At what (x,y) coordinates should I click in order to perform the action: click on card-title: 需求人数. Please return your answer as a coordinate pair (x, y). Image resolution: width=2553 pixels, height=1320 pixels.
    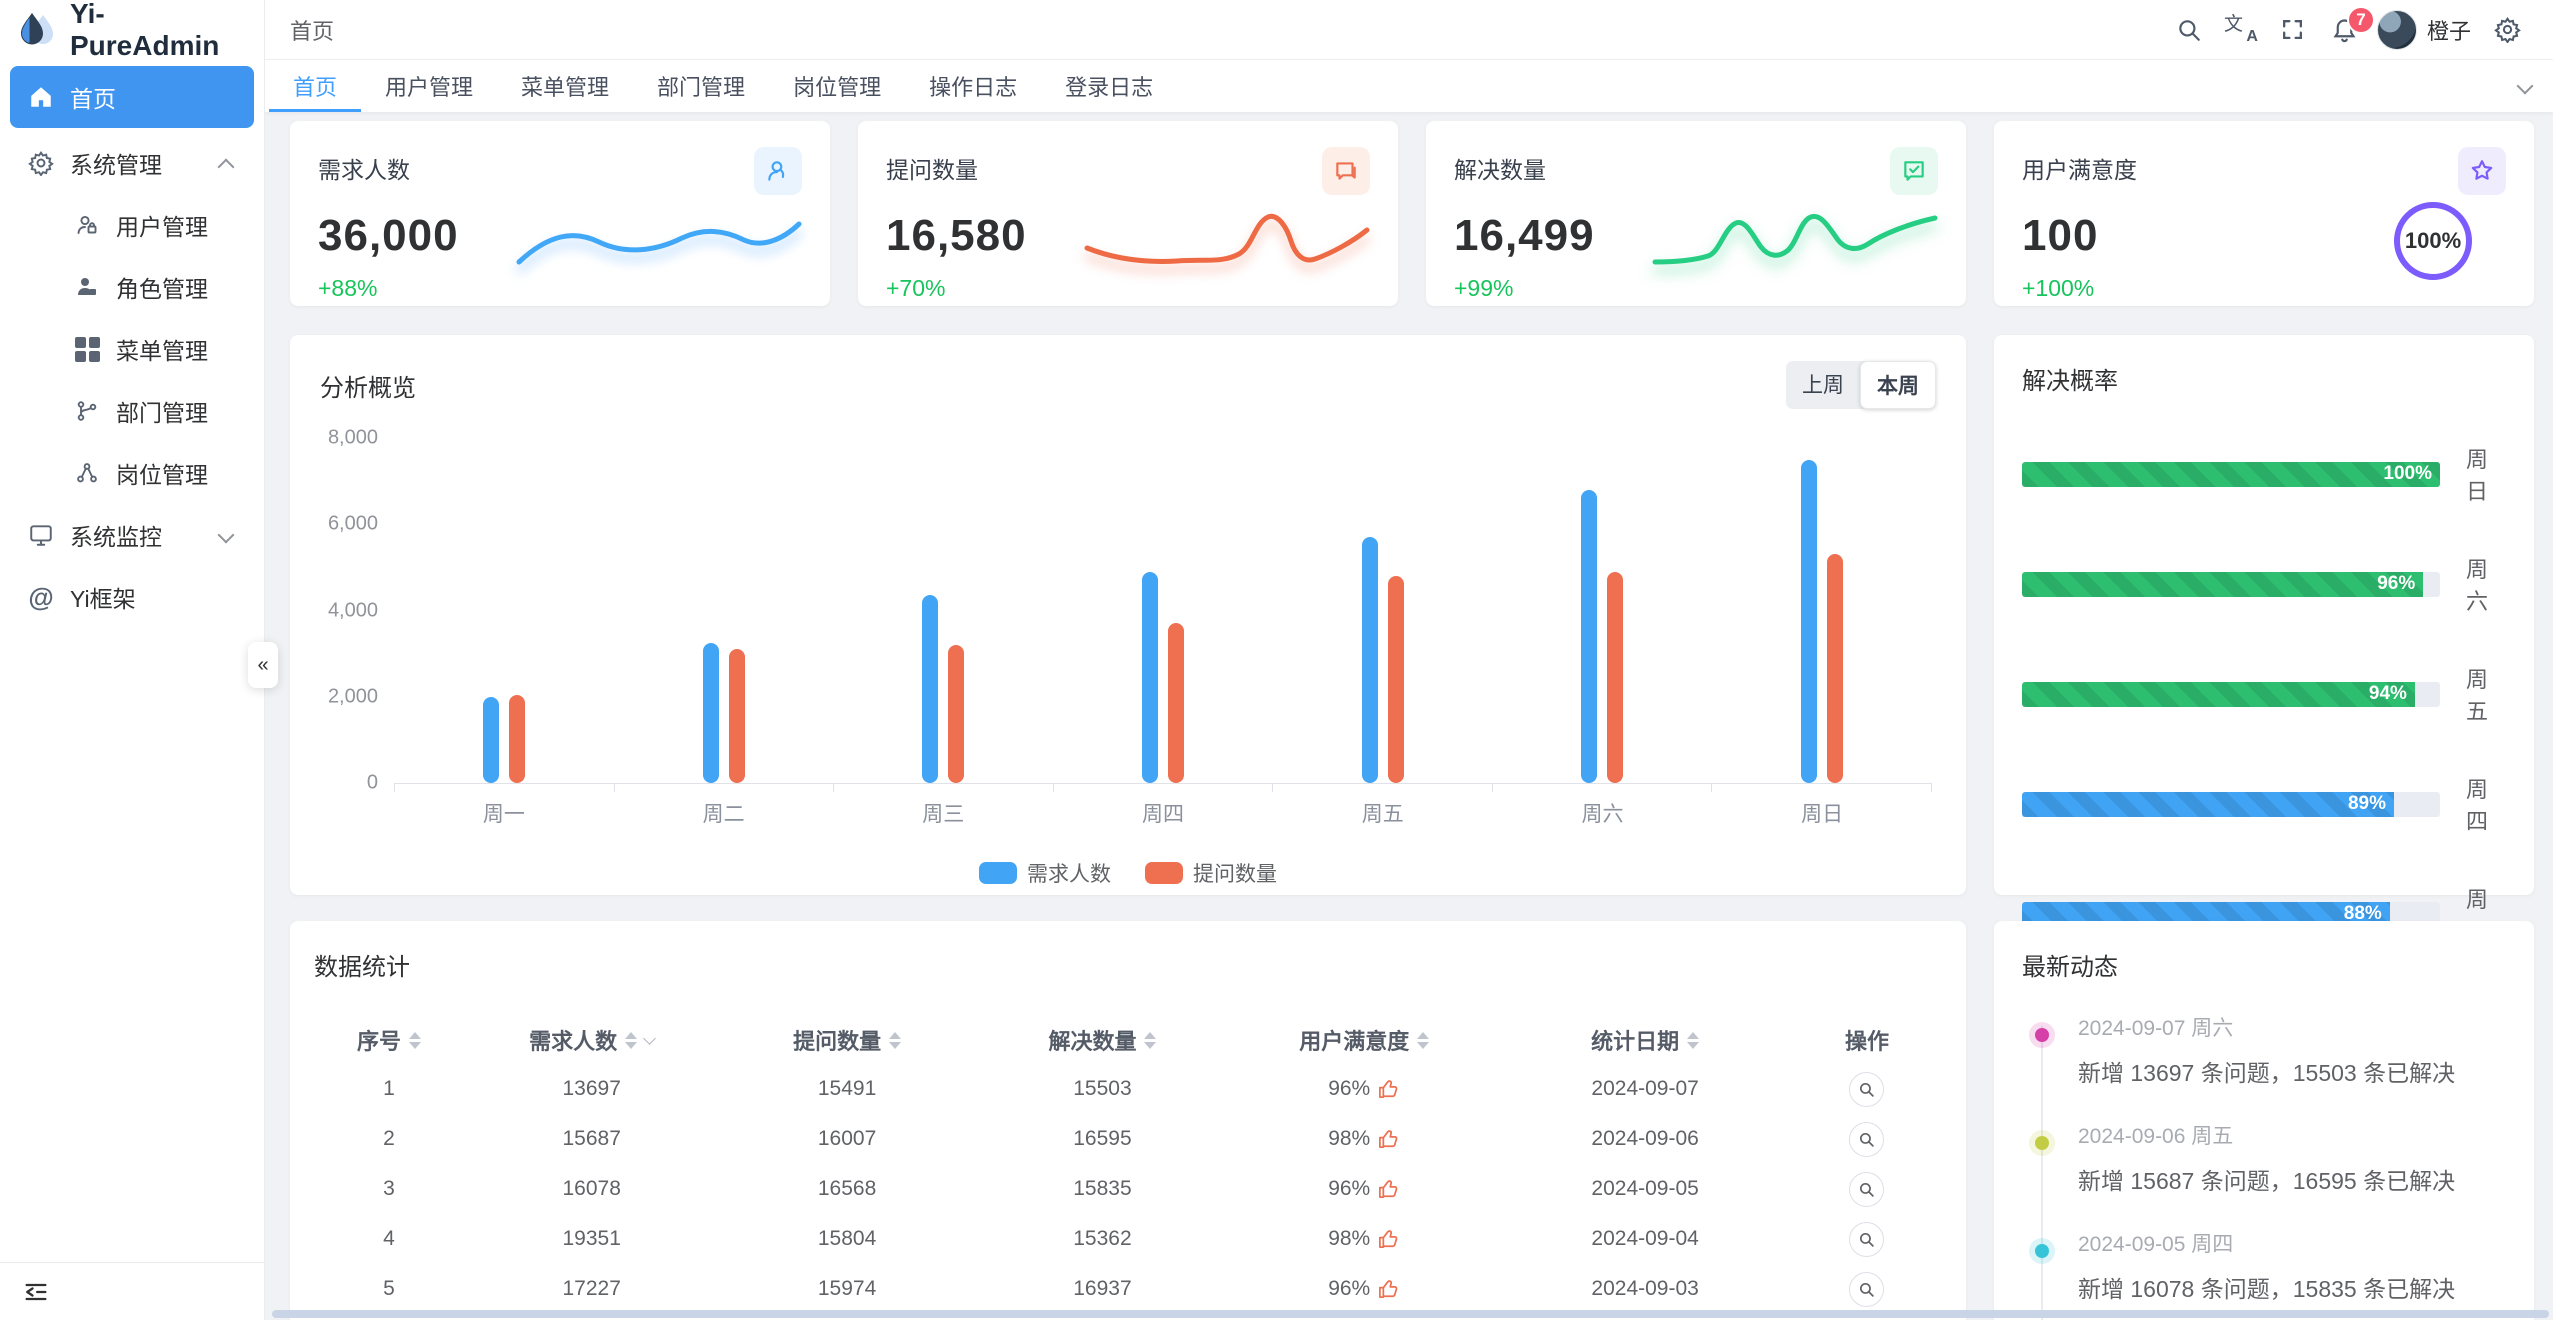
    Looking at the image, I should click on (364, 170).